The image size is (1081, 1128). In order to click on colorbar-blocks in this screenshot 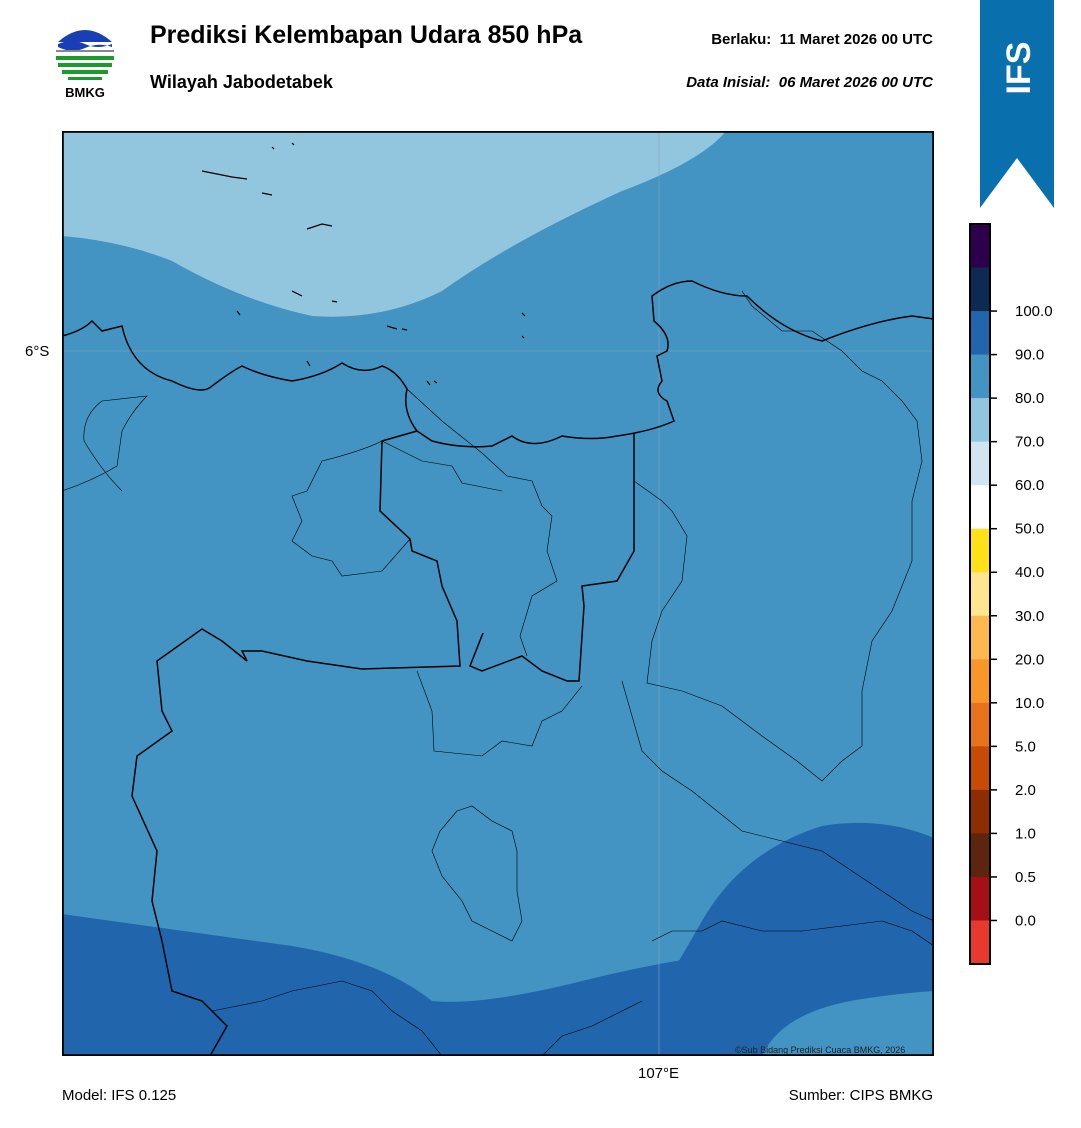, I will do `click(980, 594)`.